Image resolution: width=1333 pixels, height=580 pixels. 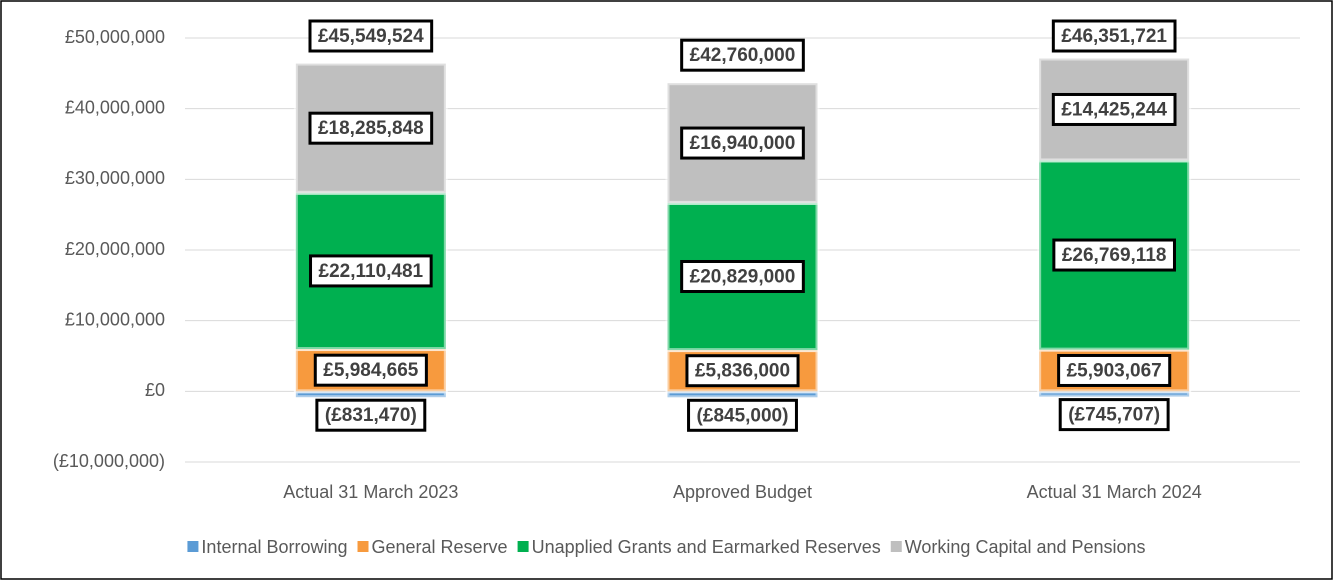 I want to click on y-tick-label: £0, so click(x=155, y=390).